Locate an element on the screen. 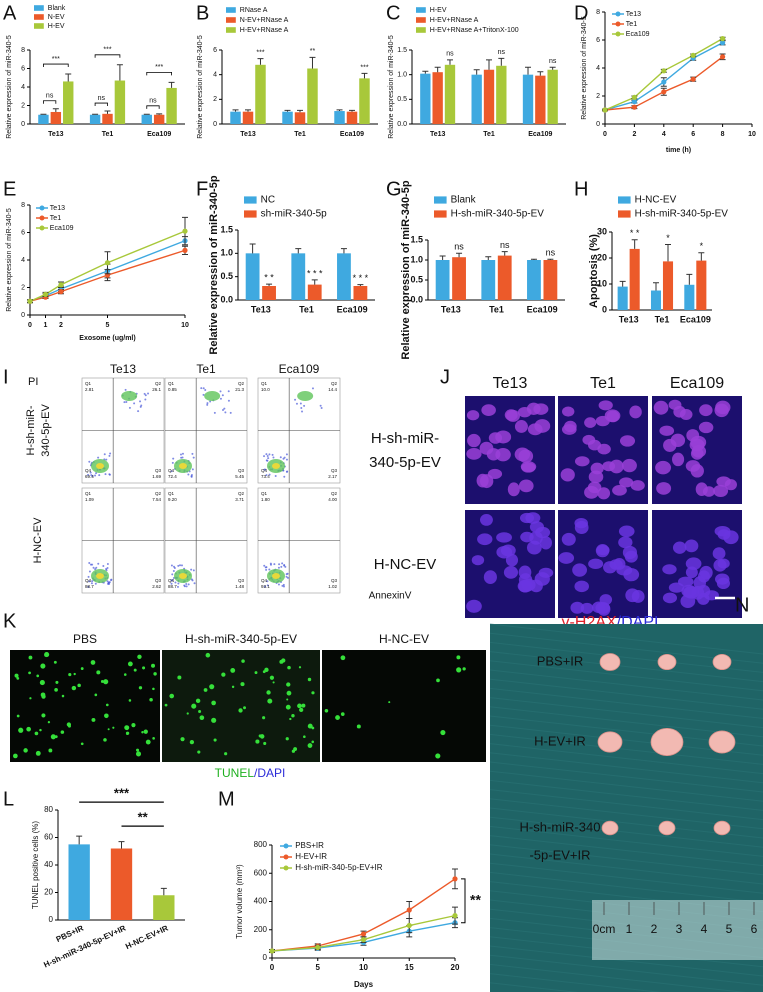 The width and height of the screenshot is (763, 992). x-tick-label: 15 is located at coordinates (409, 967).